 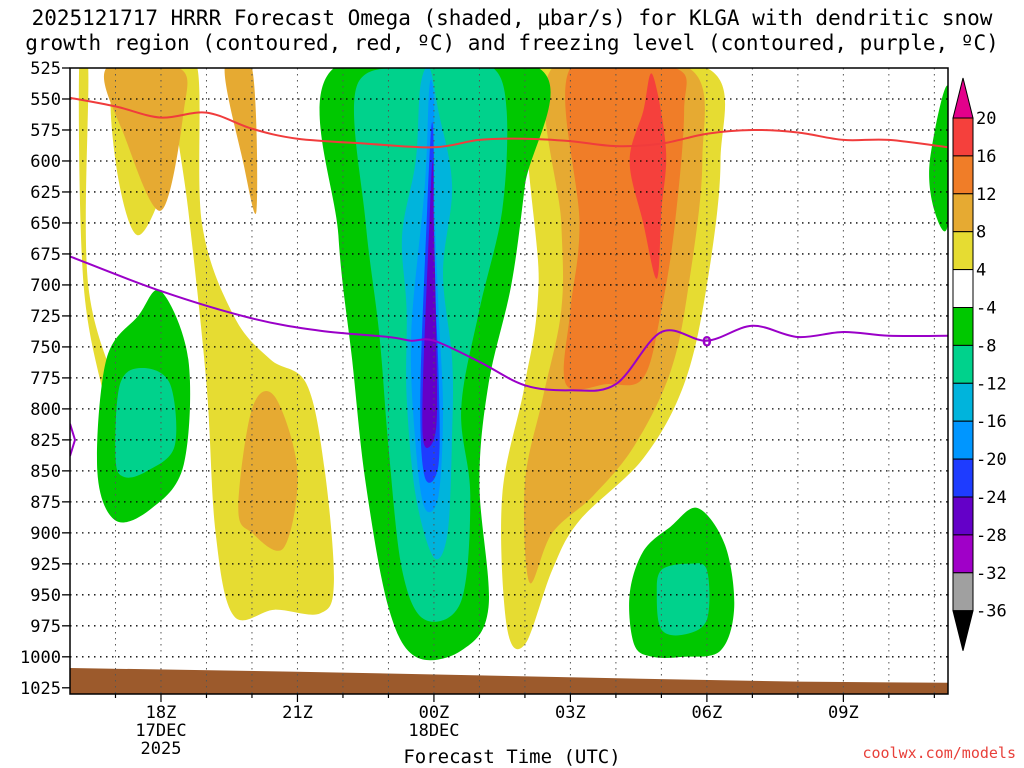 I want to click on colorbar-label-10: -24, so click(x=991, y=498).